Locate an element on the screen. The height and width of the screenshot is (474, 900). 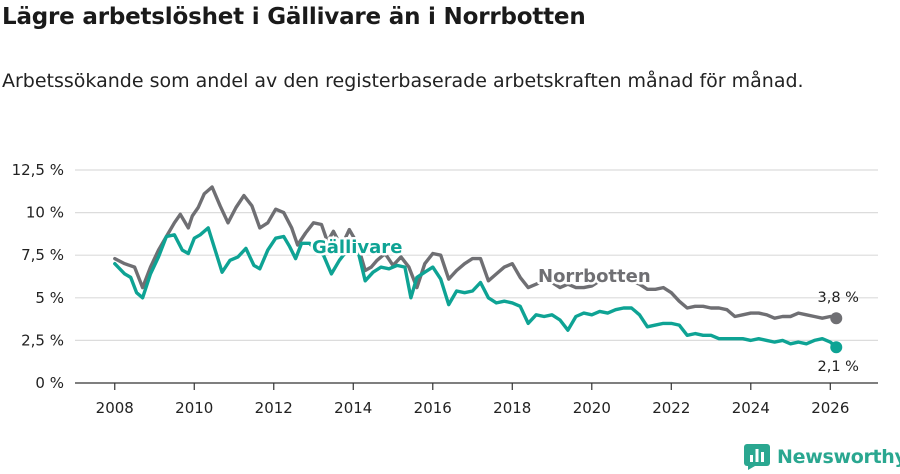
norrbotten-end-value: 3,8 % is located at coordinates (838, 298).